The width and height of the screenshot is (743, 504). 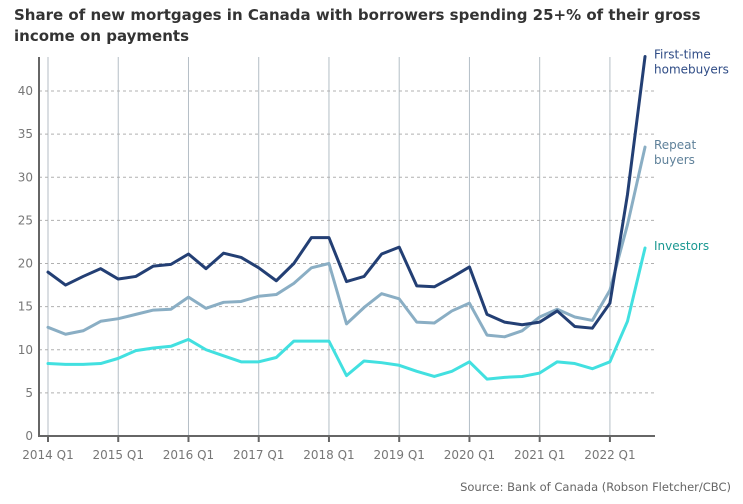 What do you see at coordinates (25, 307) in the screenshot?
I see `y-tick-label: 15` at bounding box center [25, 307].